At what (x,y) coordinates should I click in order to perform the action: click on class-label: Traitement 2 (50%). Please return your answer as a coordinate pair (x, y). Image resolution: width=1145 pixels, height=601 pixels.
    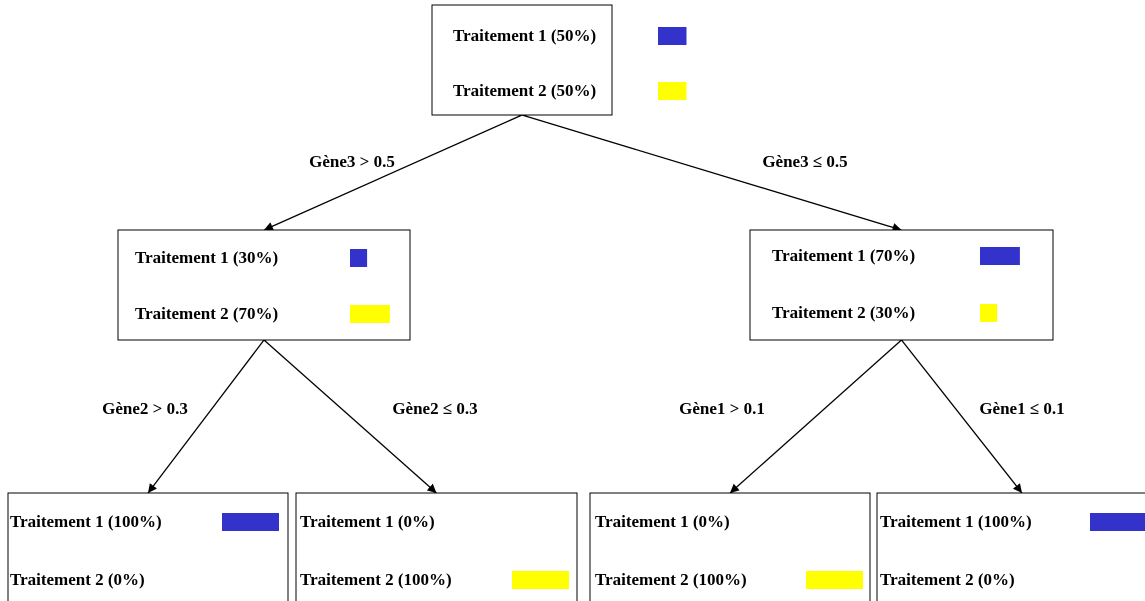
    Looking at the image, I should click on (524, 90).